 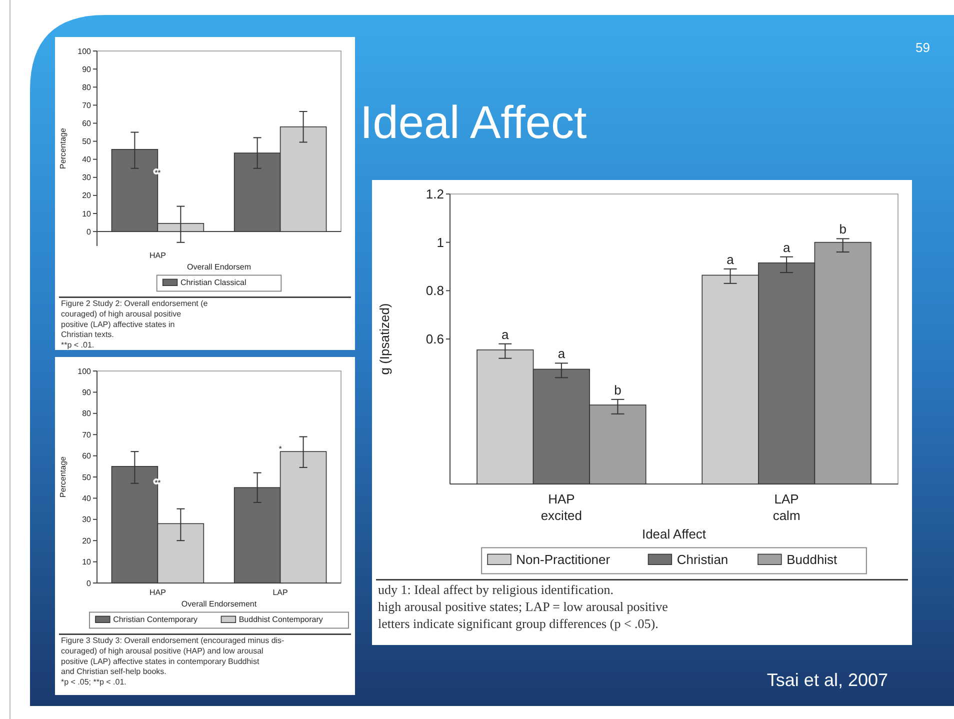 What do you see at coordinates (384, 339) in the screenshot?
I see `y-axis-title: g (Ipsatized)` at bounding box center [384, 339].